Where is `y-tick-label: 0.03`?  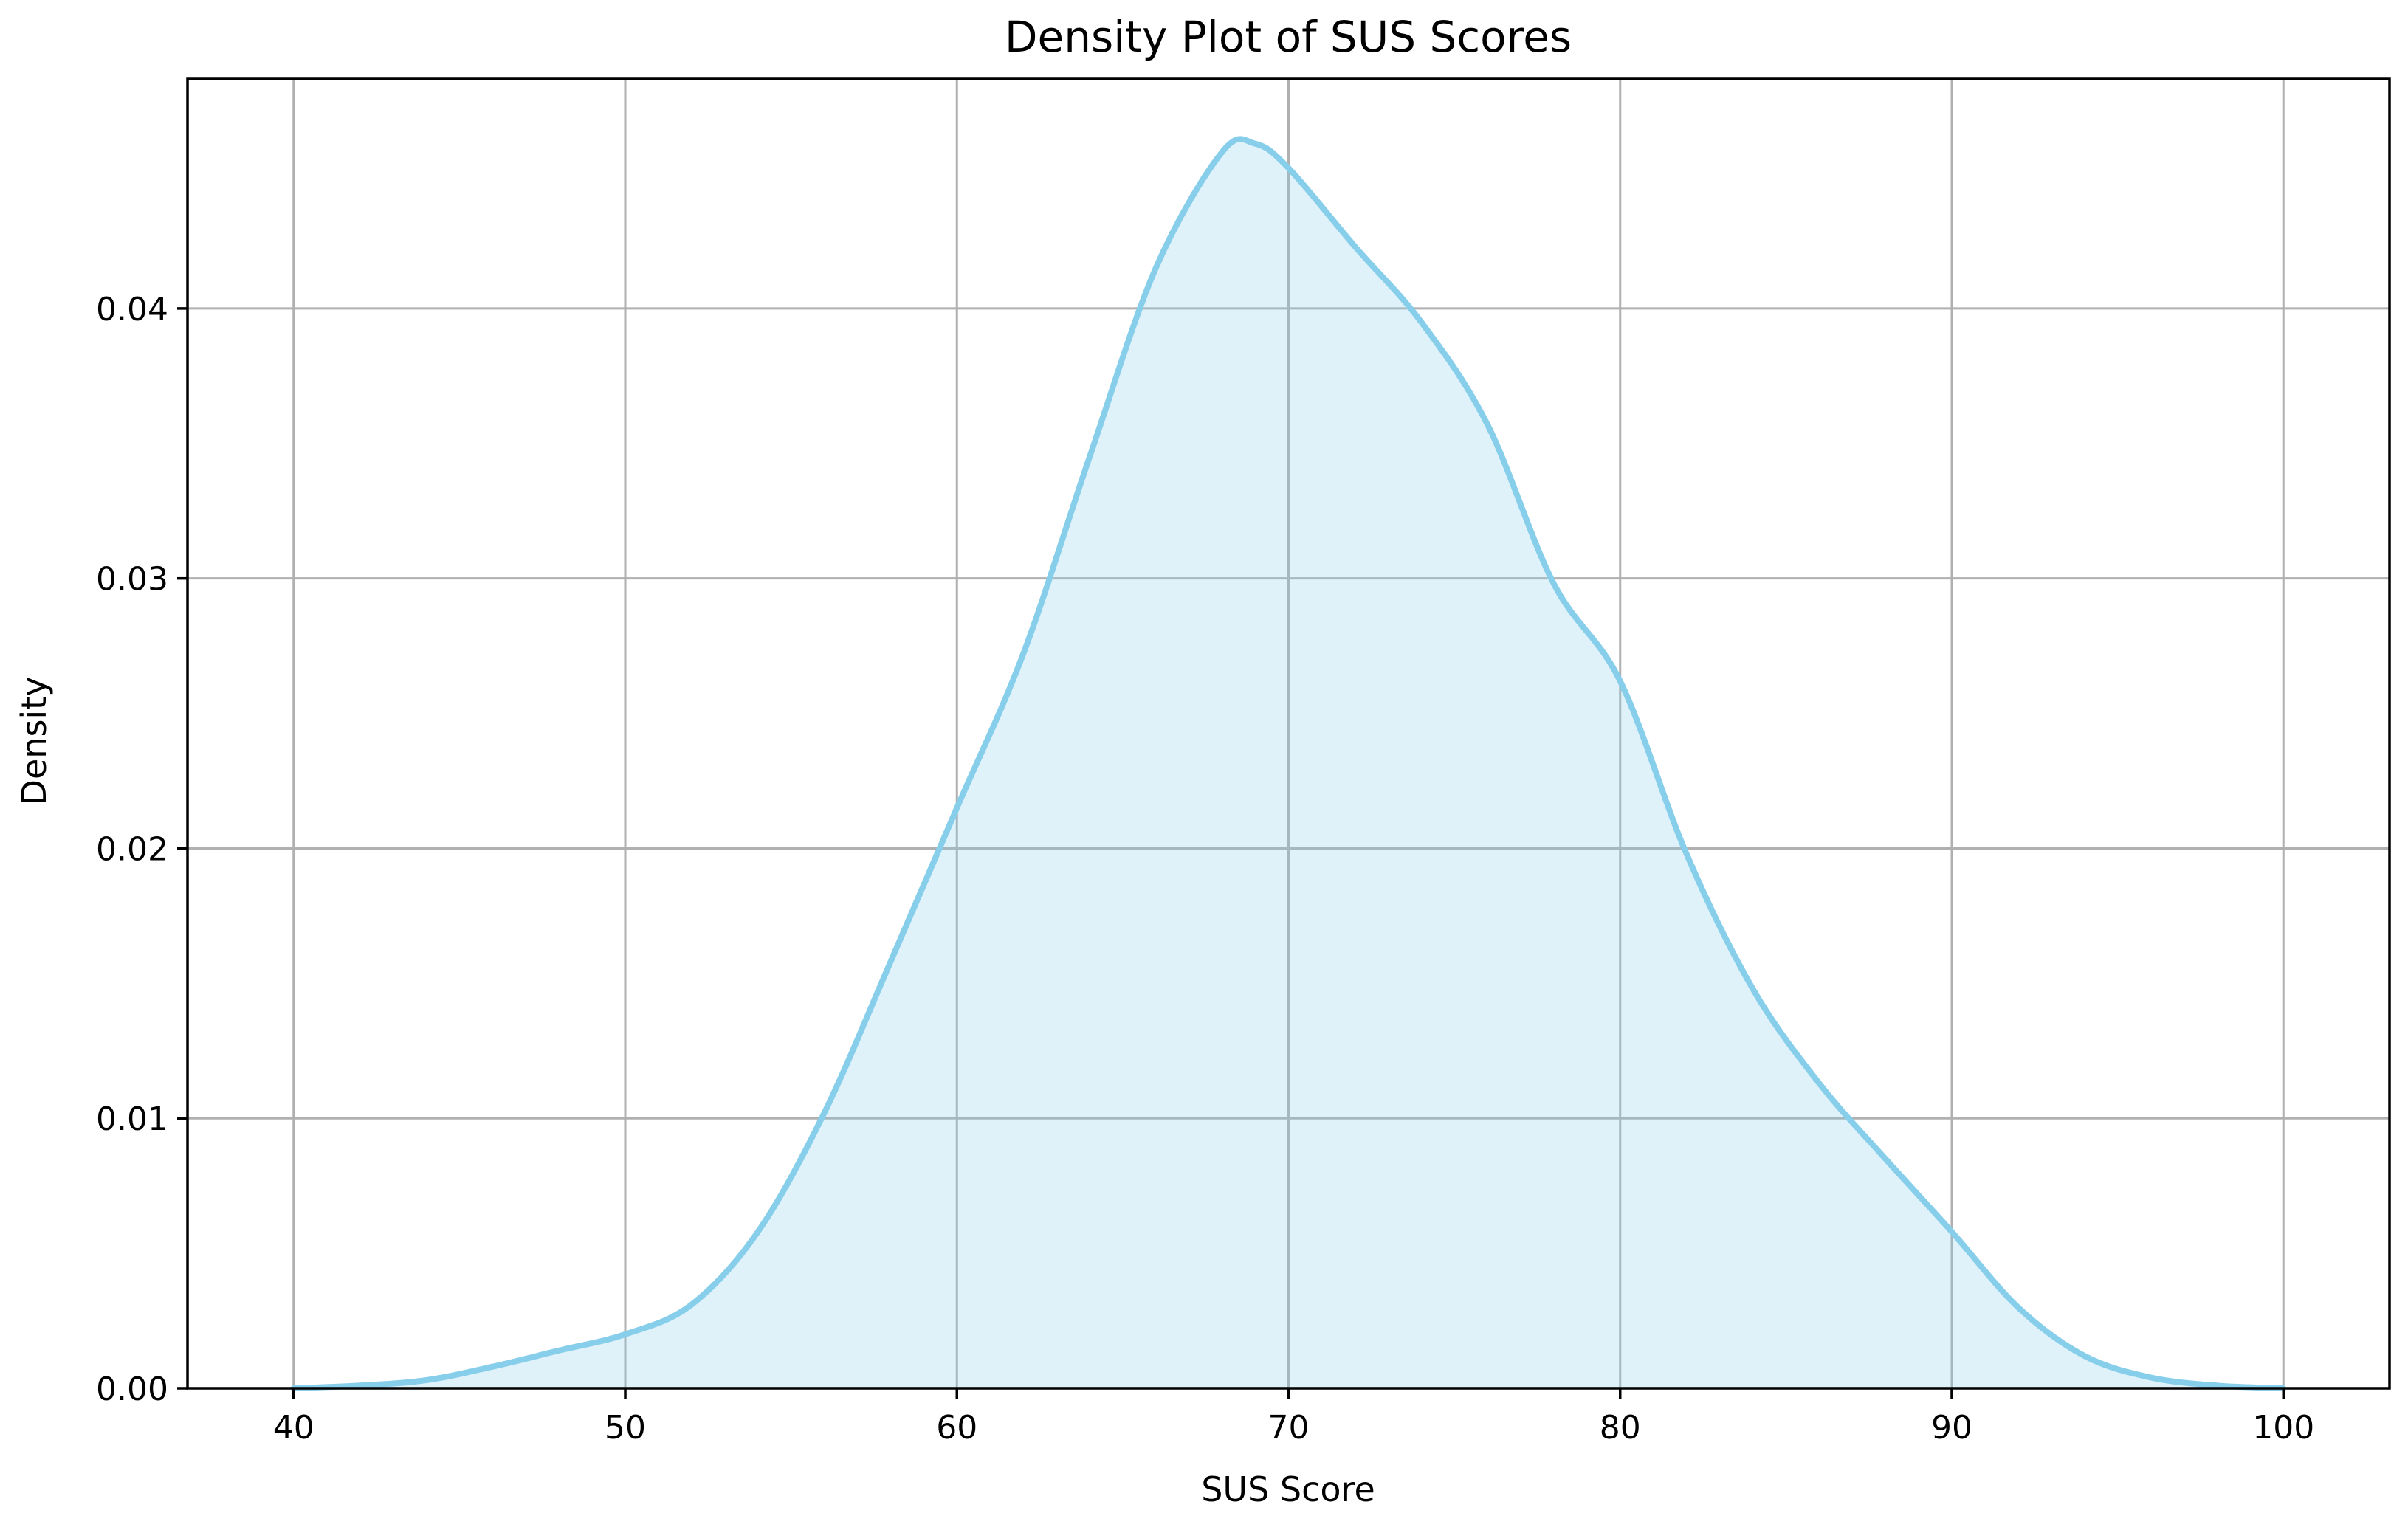
y-tick-label: 0.03 is located at coordinates (132, 580).